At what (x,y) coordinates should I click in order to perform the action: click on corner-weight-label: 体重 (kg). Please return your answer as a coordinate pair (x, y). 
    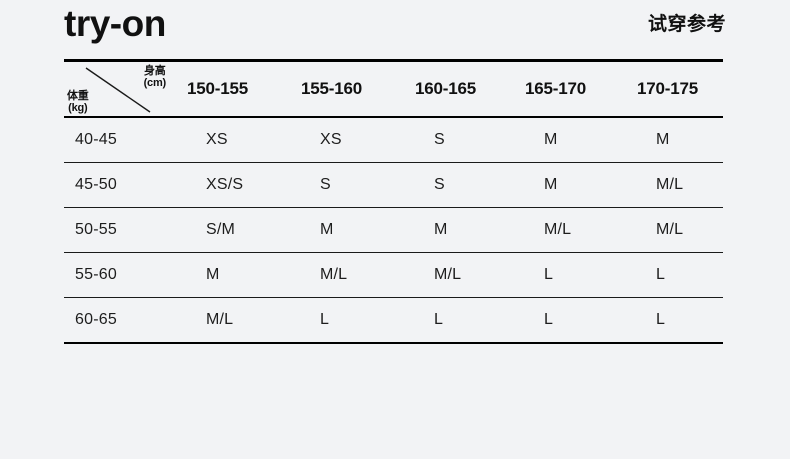
    Looking at the image, I should click on (78, 102).